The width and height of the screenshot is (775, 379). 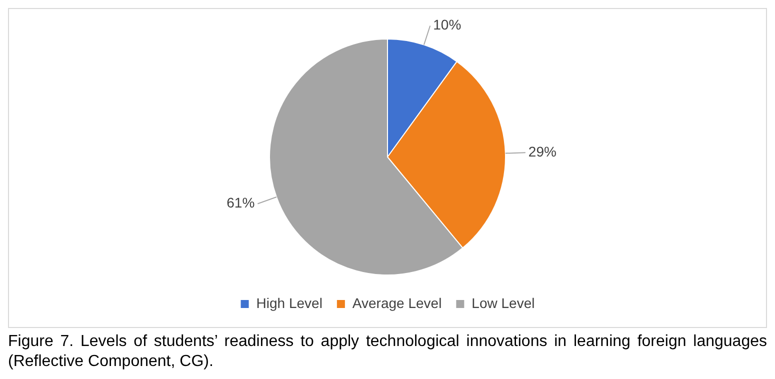 I want to click on caption: Figure 7. Levels of students’ readiness to apply technological innovations in learning foreign languages (Reflective Component, CG)., so click(x=387, y=352).